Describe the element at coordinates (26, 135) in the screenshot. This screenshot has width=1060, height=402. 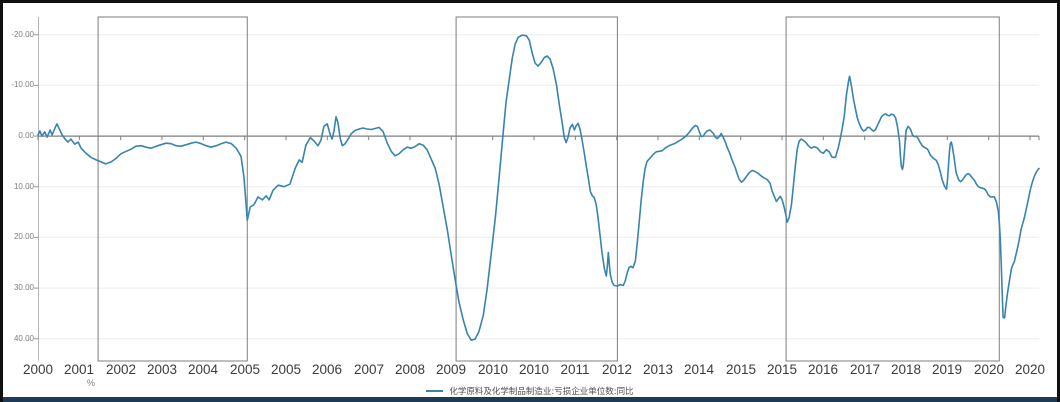
I see `y-axis-tick-label: 0.00` at that location.